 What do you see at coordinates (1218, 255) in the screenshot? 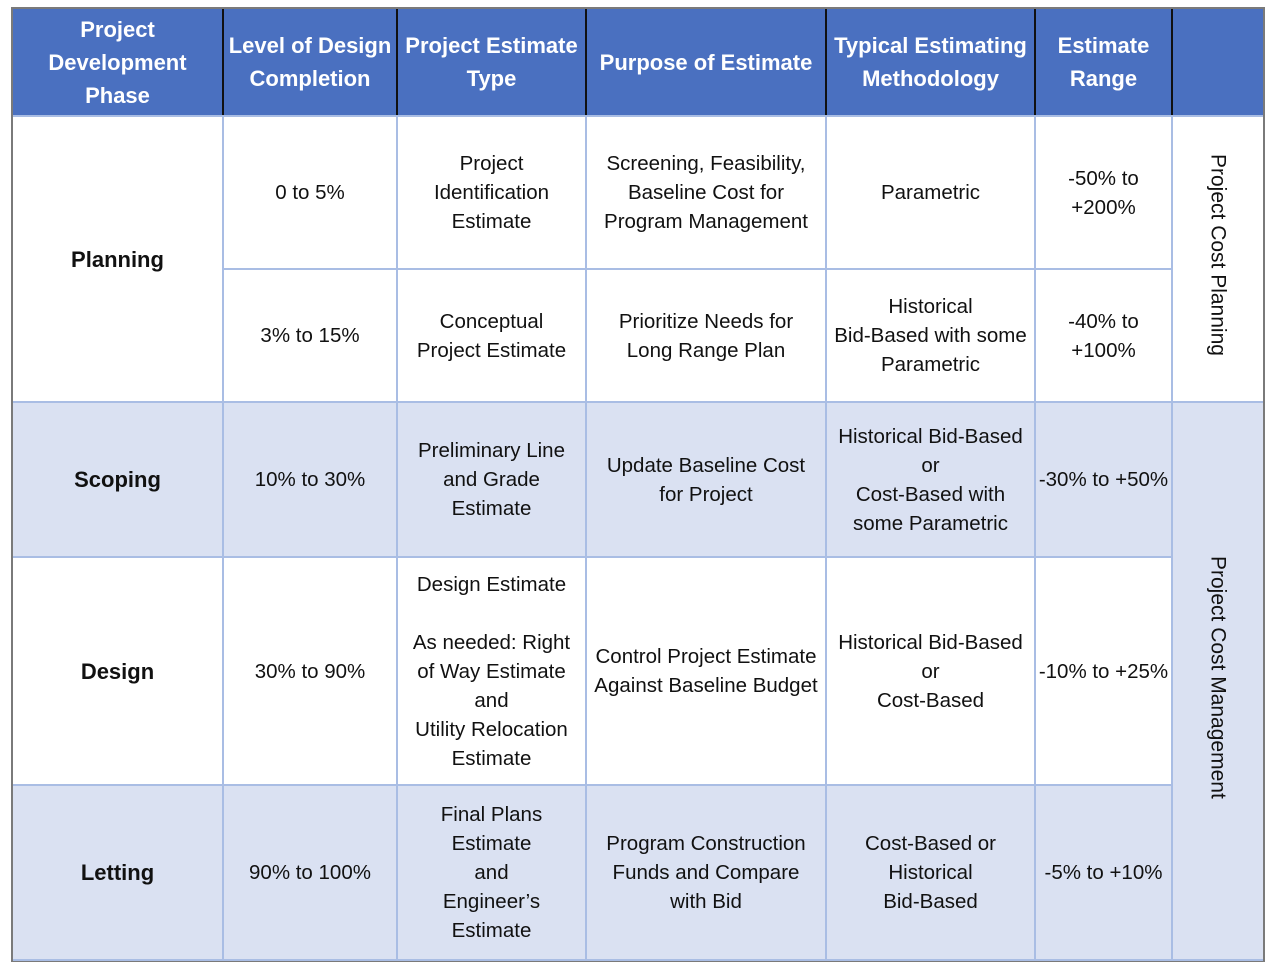
I see `side-label-text: Project Cost Planning` at bounding box center [1218, 255].